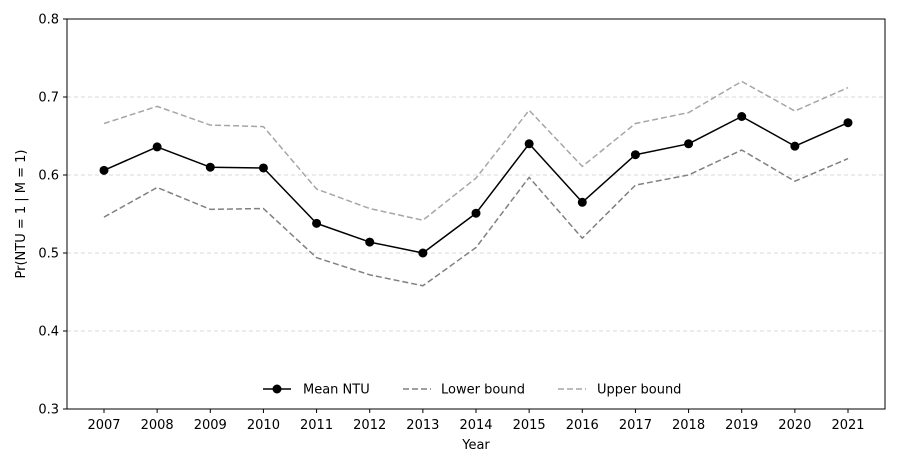  What do you see at coordinates (316, 425) in the screenshot?
I see `x-tick-label: 2011` at bounding box center [316, 425].